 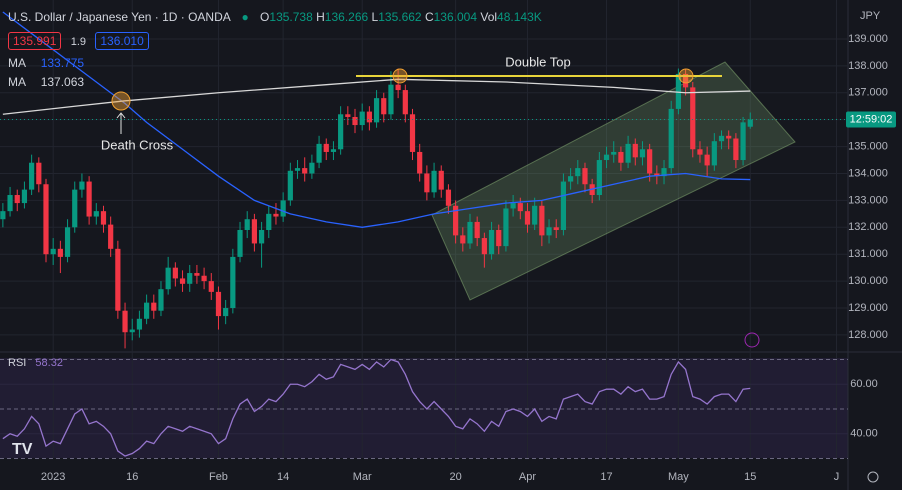 What do you see at coordinates (218, 477) in the screenshot?
I see `x-tick-label: Feb` at bounding box center [218, 477].